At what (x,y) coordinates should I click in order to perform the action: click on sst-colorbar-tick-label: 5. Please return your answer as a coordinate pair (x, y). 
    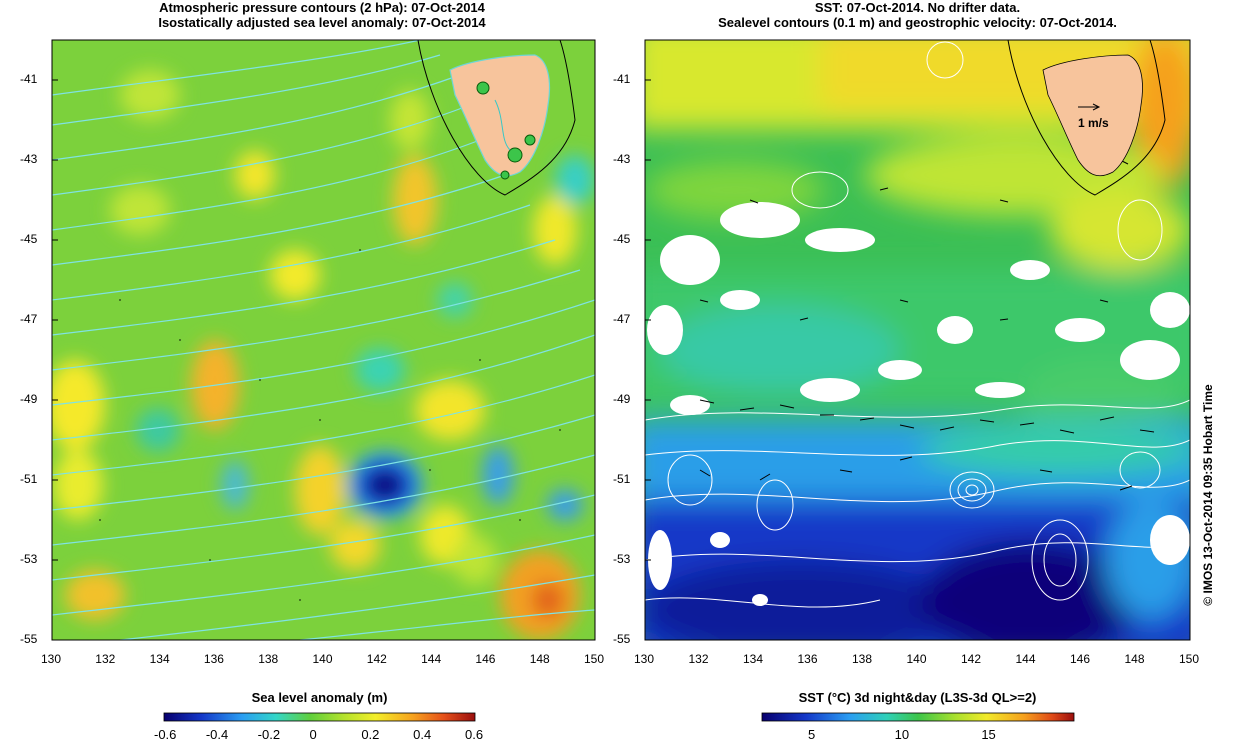
    Looking at the image, I should click on (812, 734).